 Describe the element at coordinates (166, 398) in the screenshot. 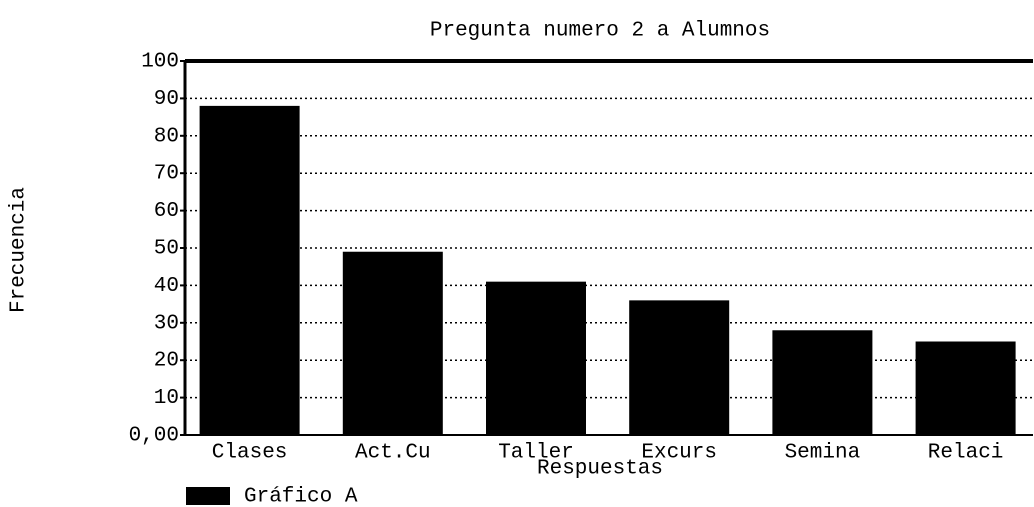

I see `y-tick-label: 10` at that location.